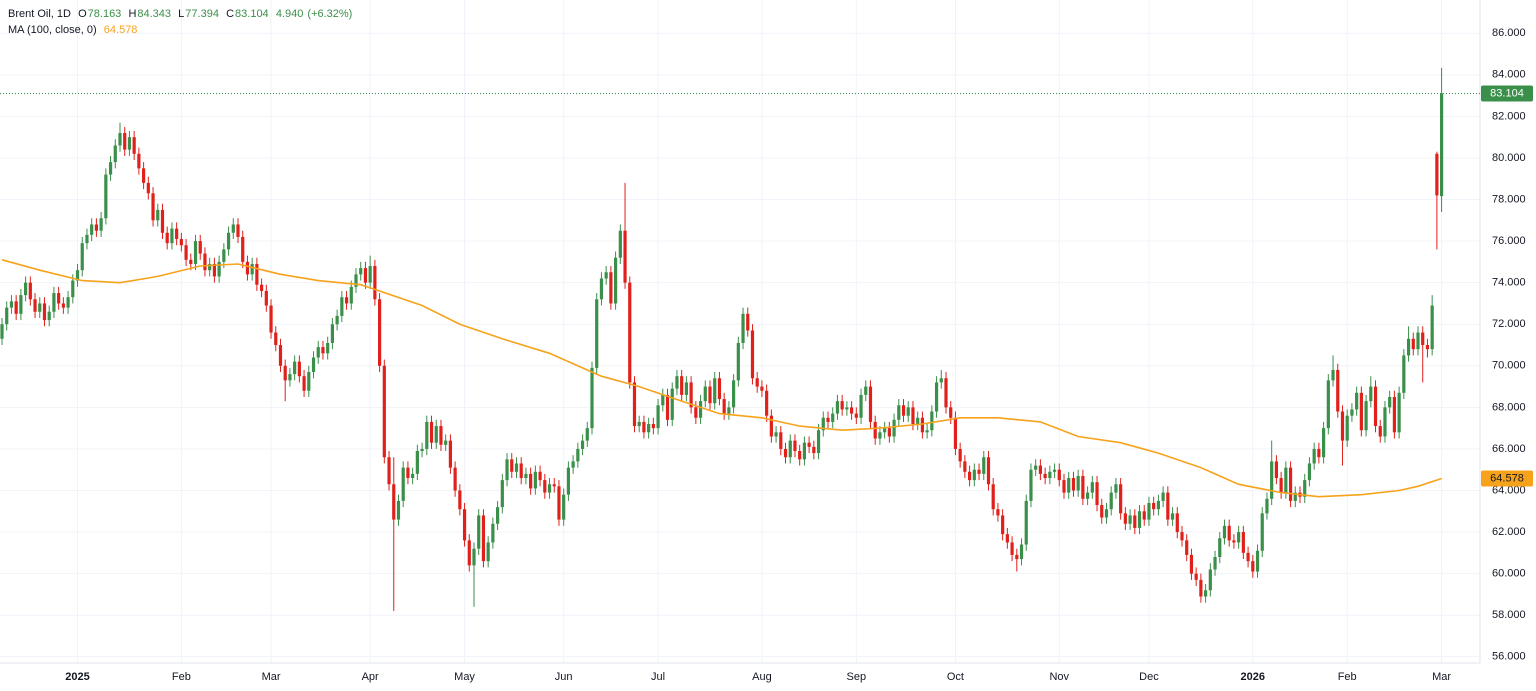  Describe the element at coordinates (202, 14) in the screenshot. I see `ohlc-value: 77.394` at that location.